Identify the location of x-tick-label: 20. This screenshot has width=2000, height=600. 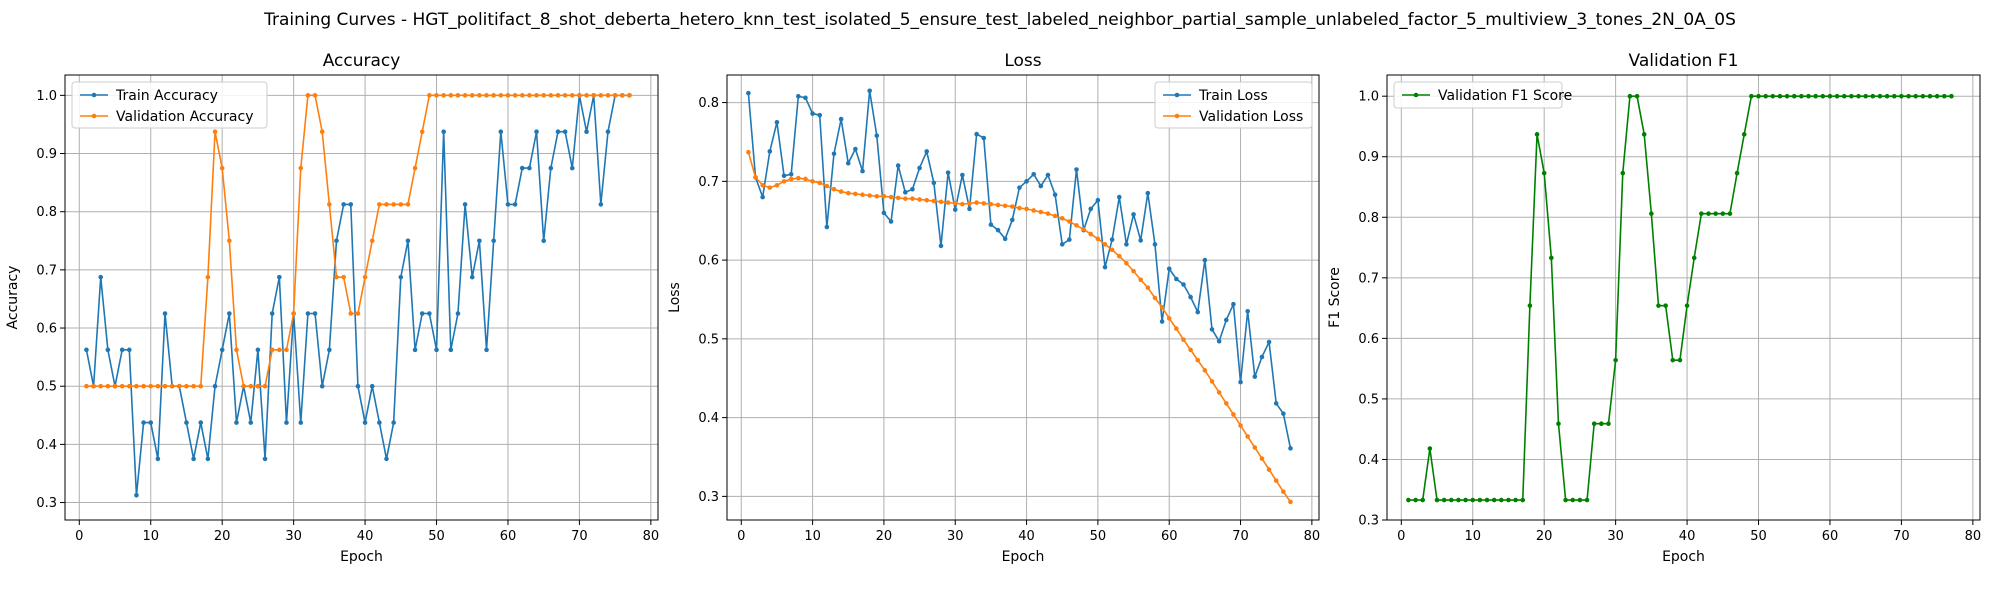
(222, 536).